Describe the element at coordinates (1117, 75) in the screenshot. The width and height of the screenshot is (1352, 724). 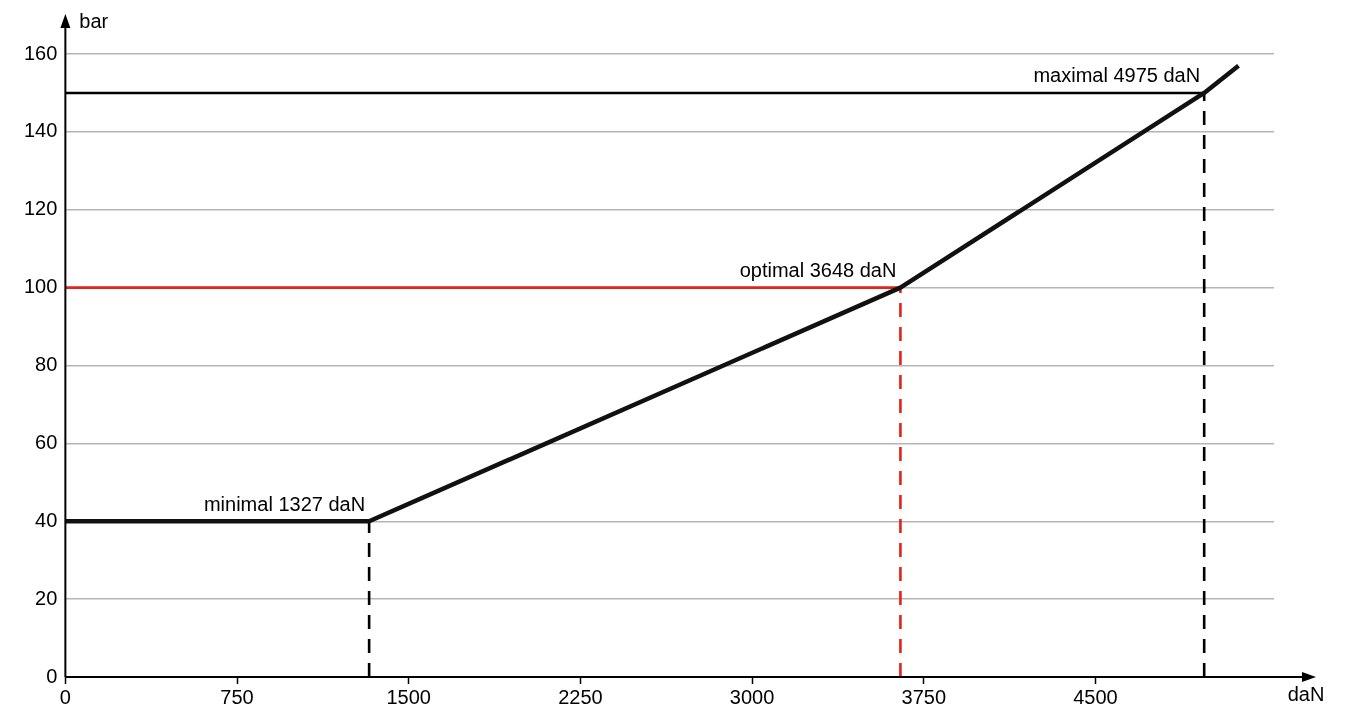
I see `annotation: maximal 4975 daN` at that location.